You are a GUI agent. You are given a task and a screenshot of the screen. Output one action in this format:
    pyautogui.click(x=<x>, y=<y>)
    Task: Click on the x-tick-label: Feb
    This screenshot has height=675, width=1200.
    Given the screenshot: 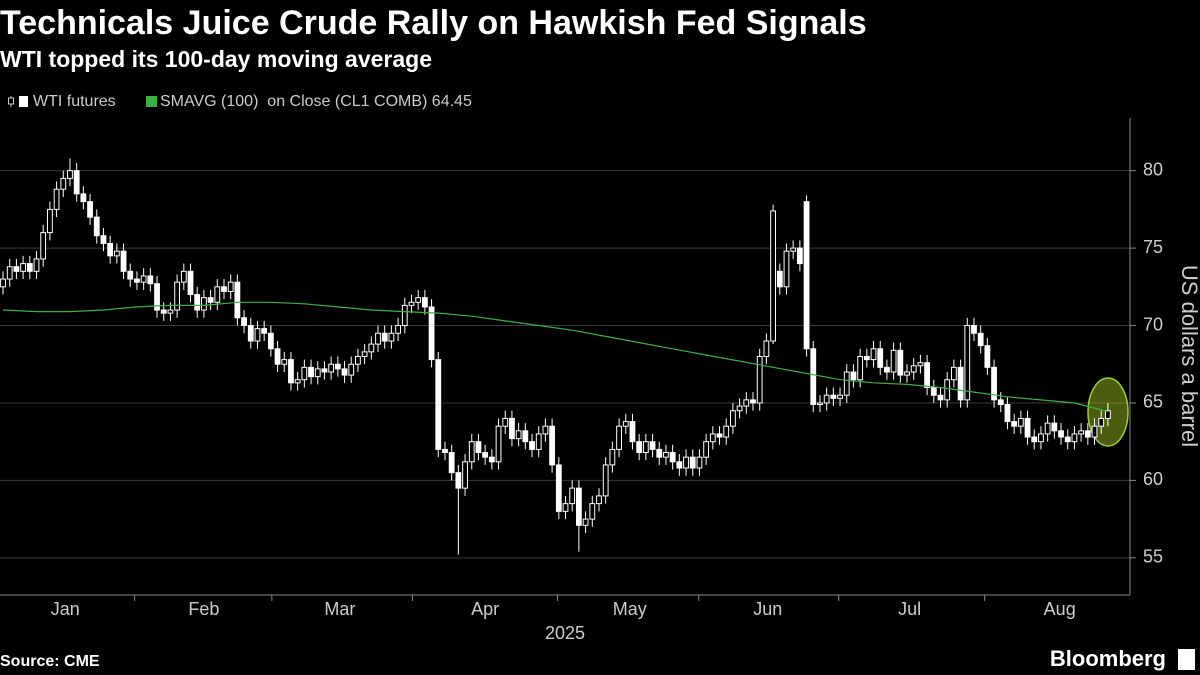 What is the action you would take?
    pyautogui.click(x=203, y=609)
    